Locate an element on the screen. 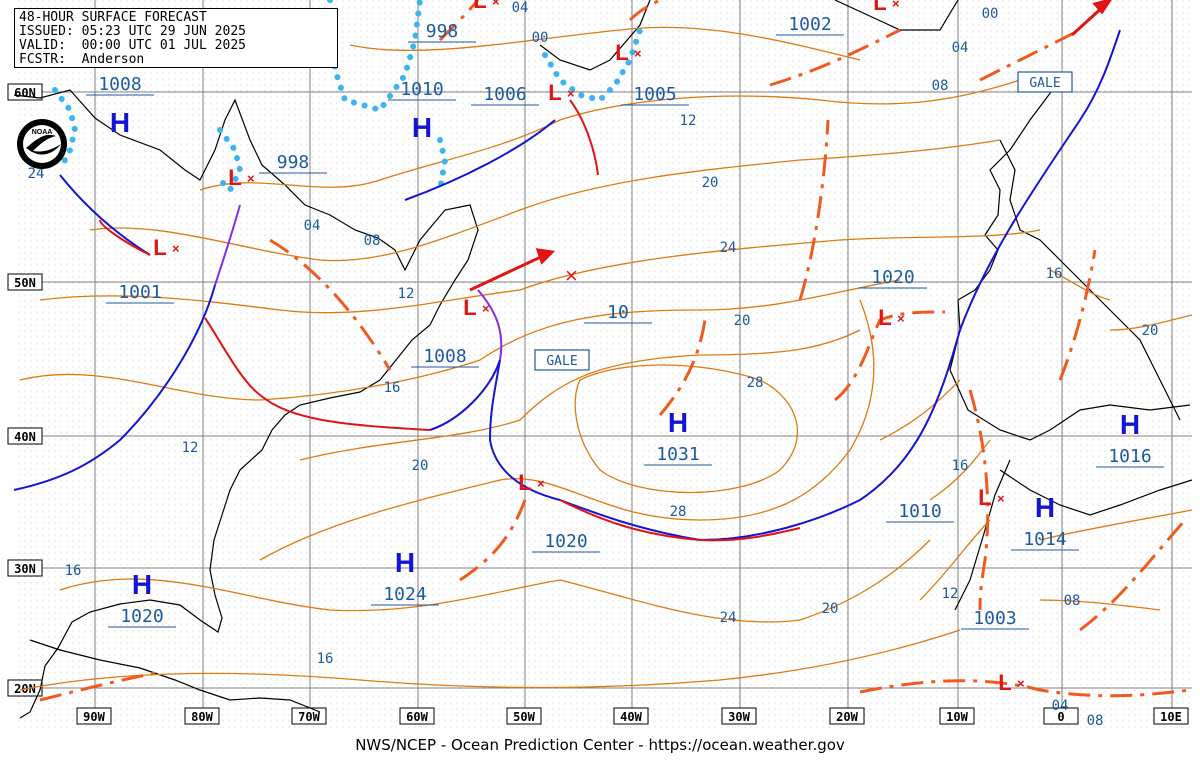  svg-text: 40W is located at coordinates (631, 717).